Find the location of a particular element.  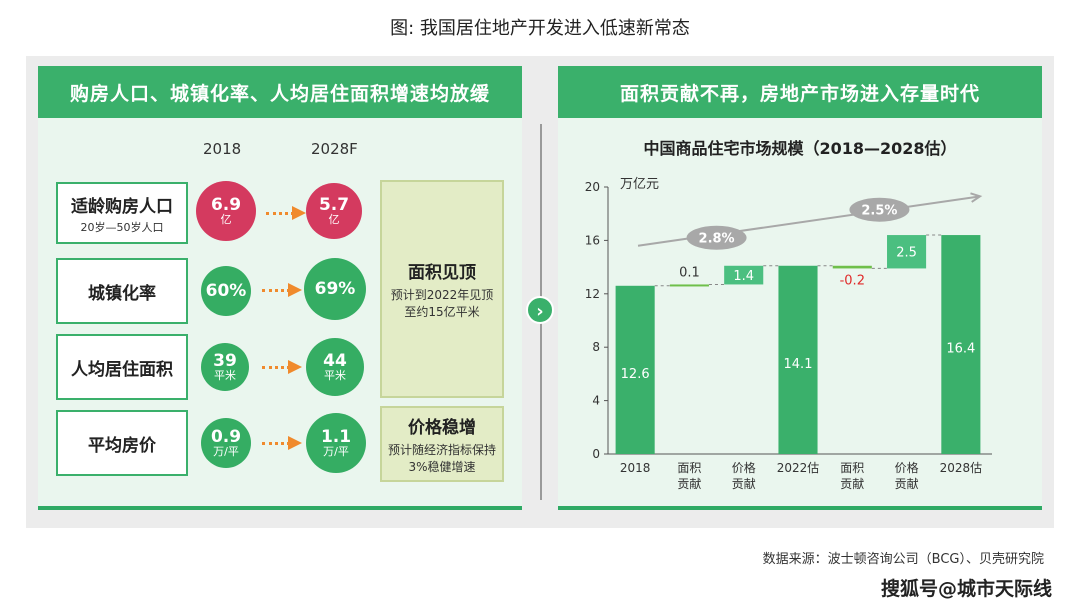

left-panel-header: 购房人口、城镇化率、人均居住面积增速均放缓 is located at coordinates (280, 92).